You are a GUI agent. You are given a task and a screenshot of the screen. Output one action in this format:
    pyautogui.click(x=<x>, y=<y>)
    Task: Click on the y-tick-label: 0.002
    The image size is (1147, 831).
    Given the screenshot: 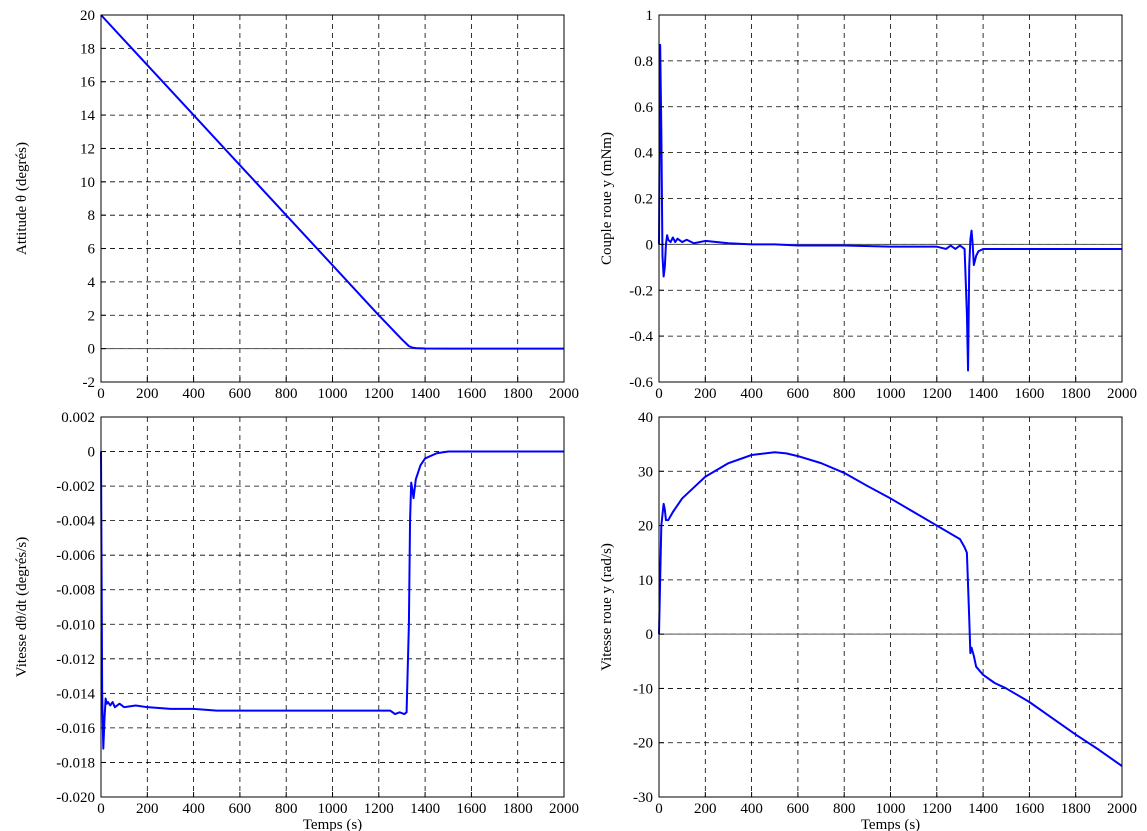 What is the action you would take?
    pyautogui.click(x=78, y=418)
    